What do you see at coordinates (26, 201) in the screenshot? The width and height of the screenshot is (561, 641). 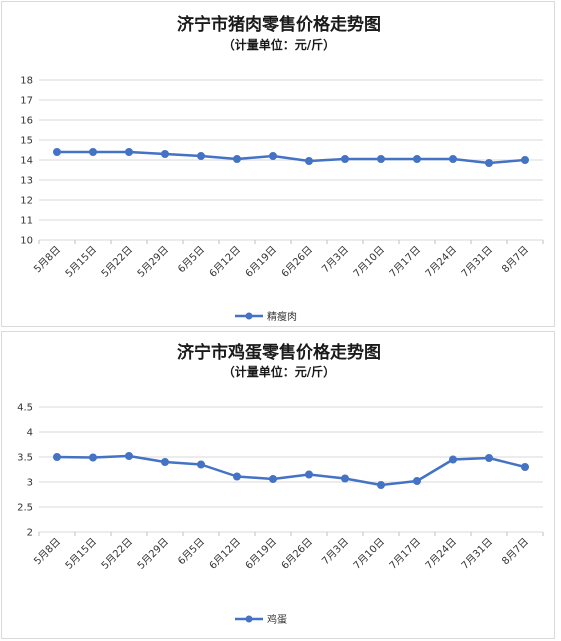 I see `pork-y-tick-label: 12` at bounding box center [26, 201].